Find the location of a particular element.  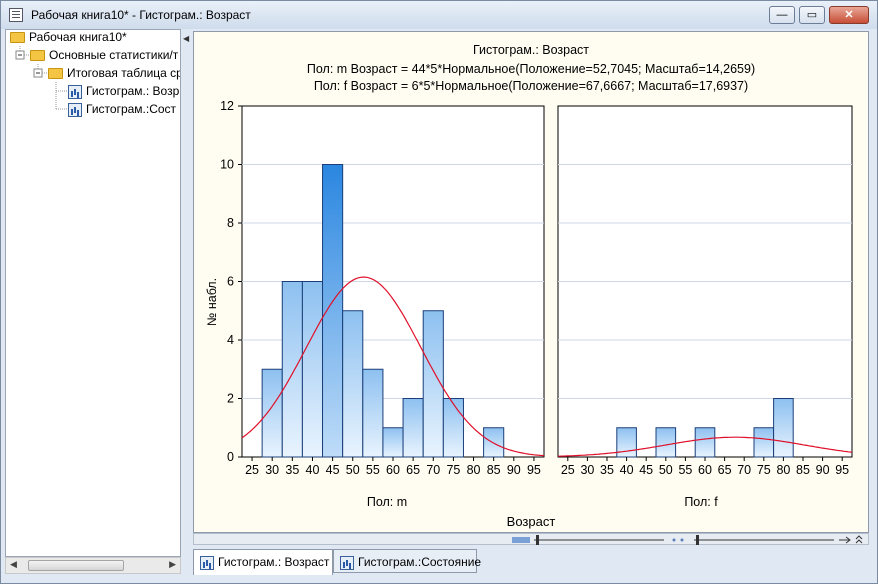

y-tick-label: 6 is located at coordinates (230, 282).